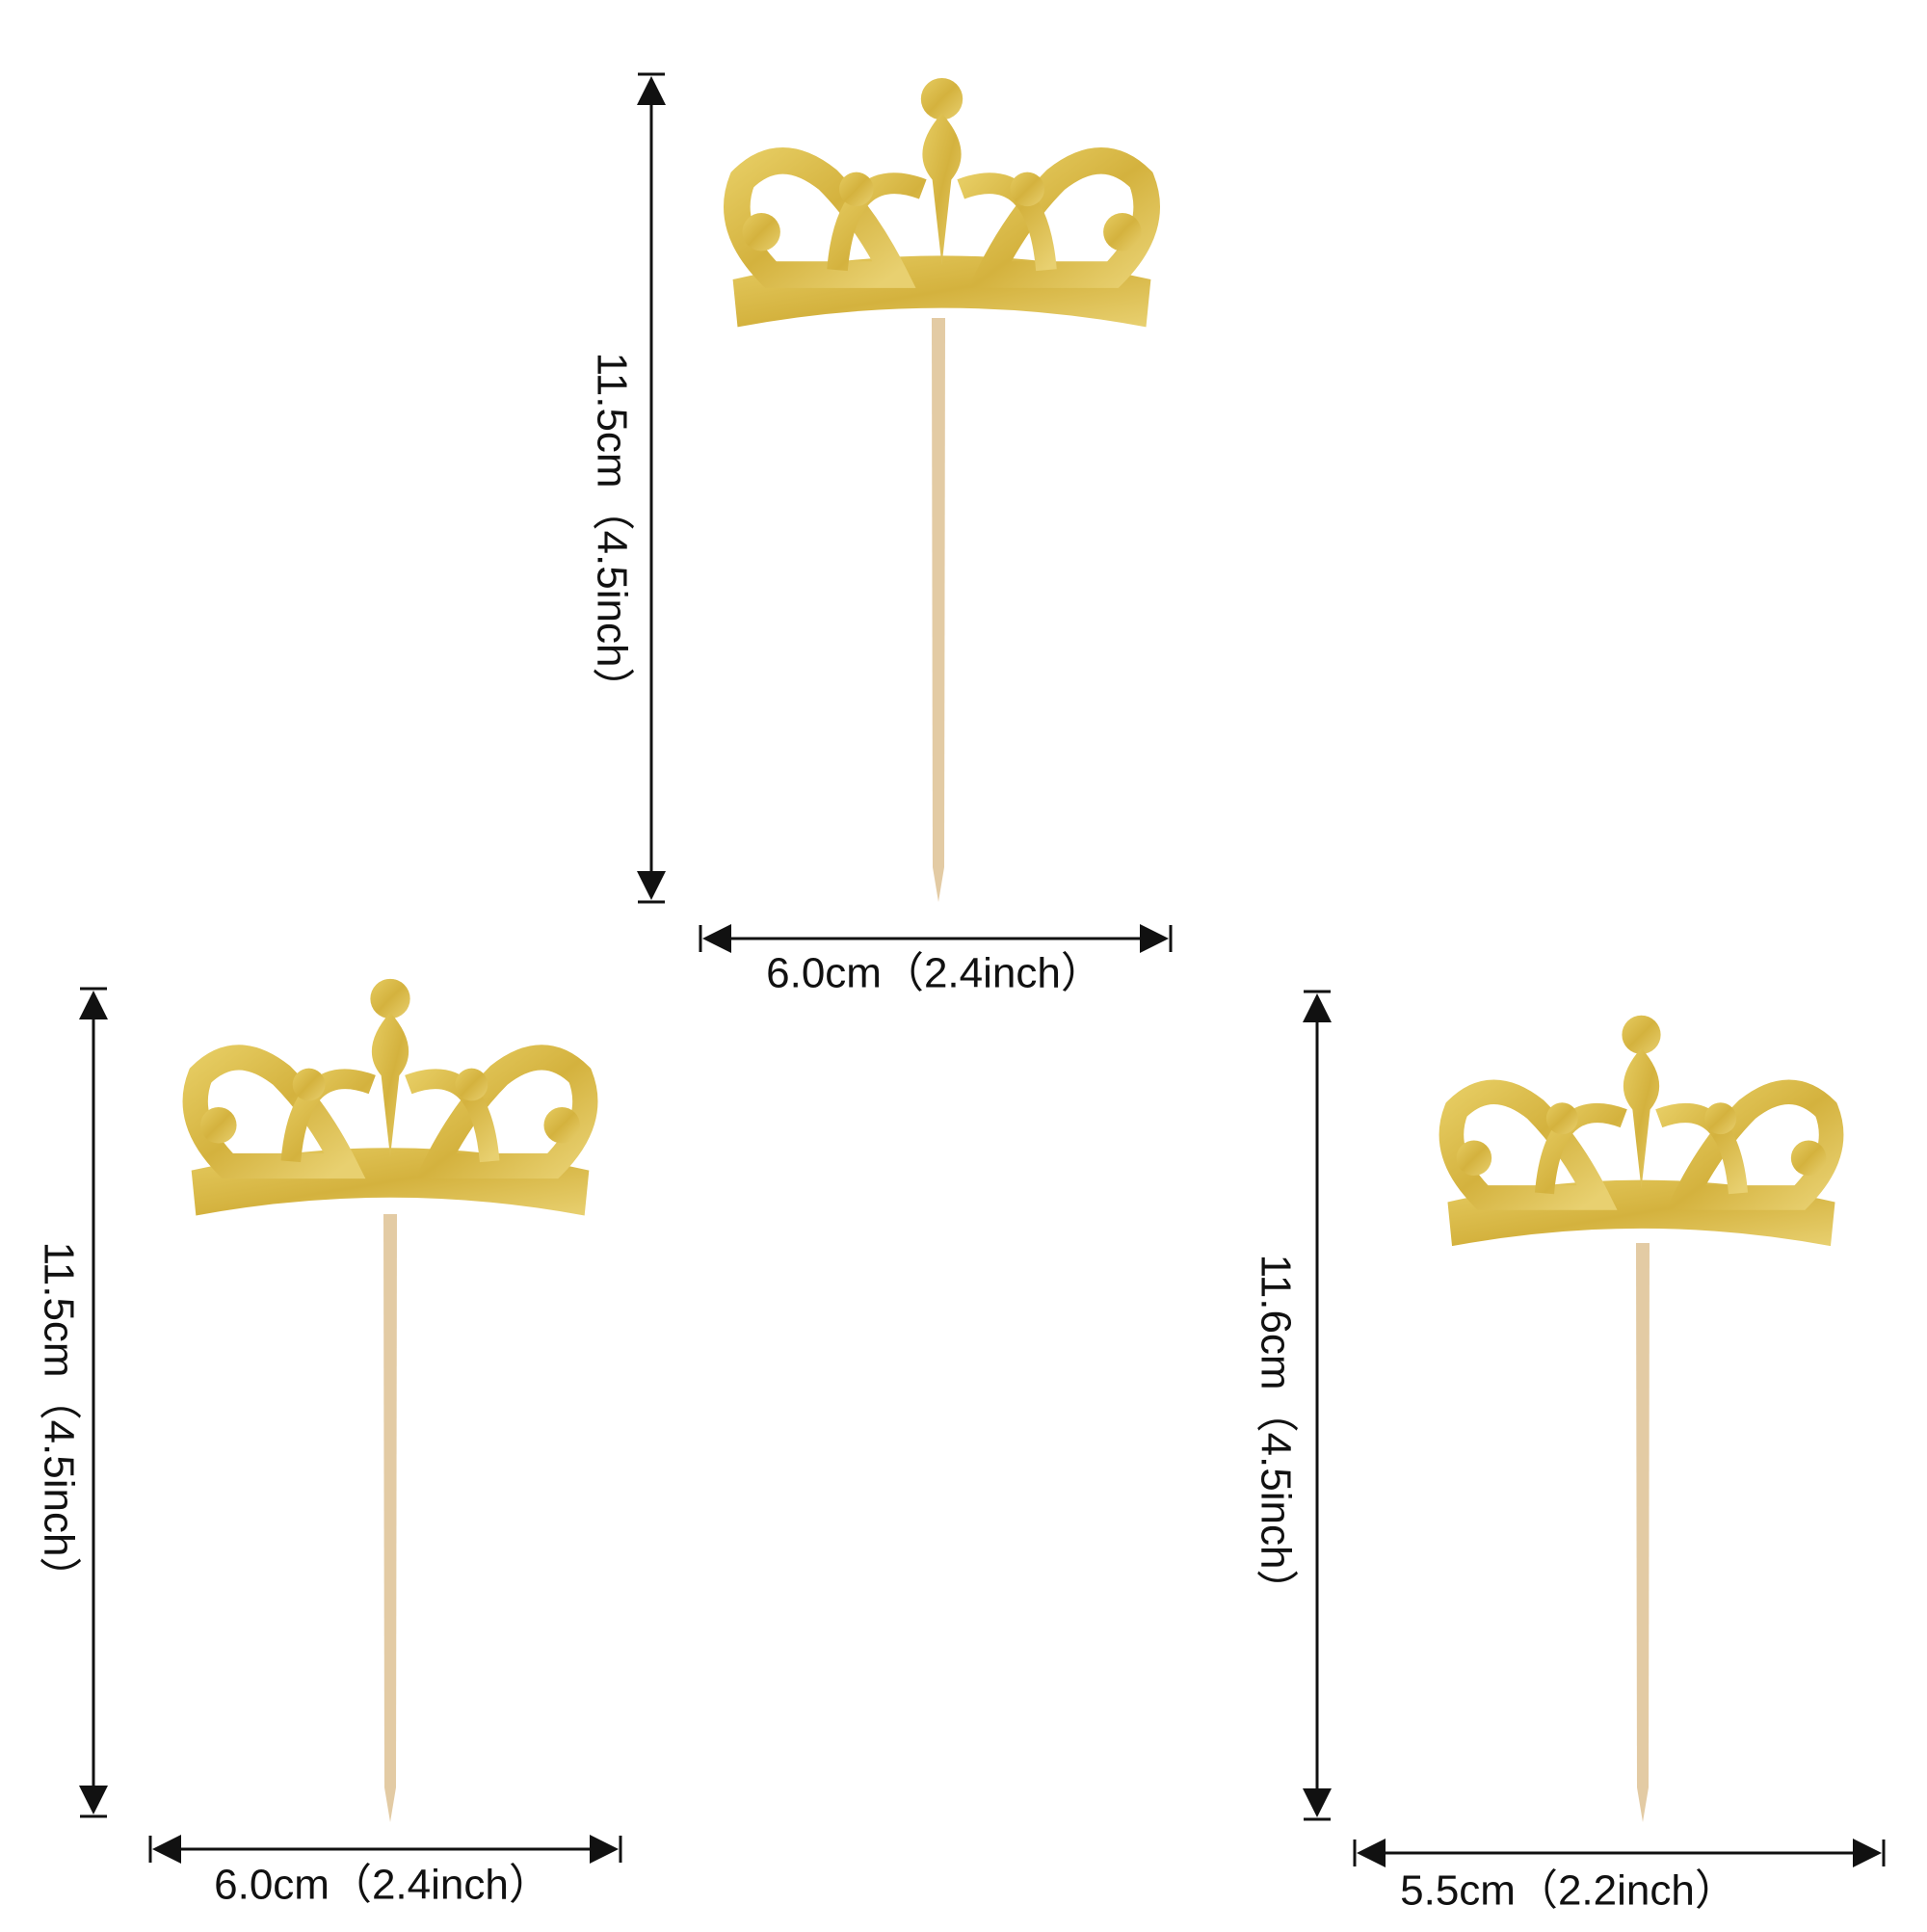 The width and height of the screenshot is (1927, 1932). I want to click on height-label: 11.6cm（4.5inch）, so click(1275, 1433).